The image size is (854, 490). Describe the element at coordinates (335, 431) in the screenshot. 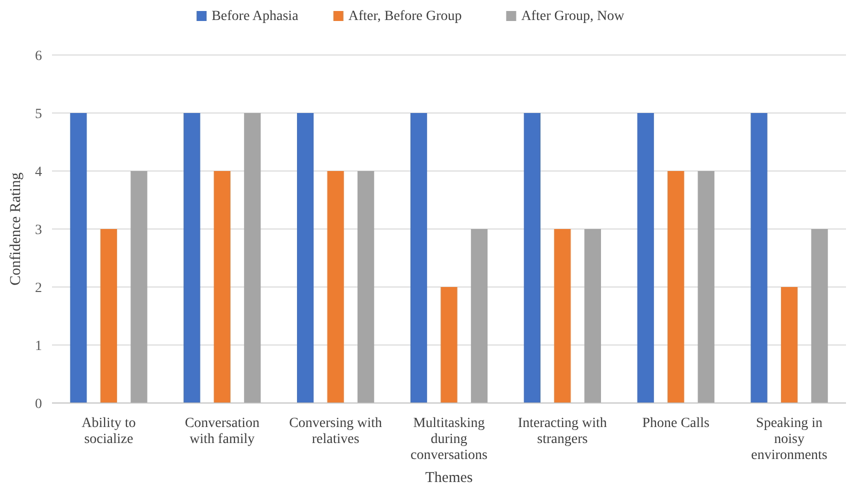

I see `x-tick-label: Conversing with relatives` at that location.